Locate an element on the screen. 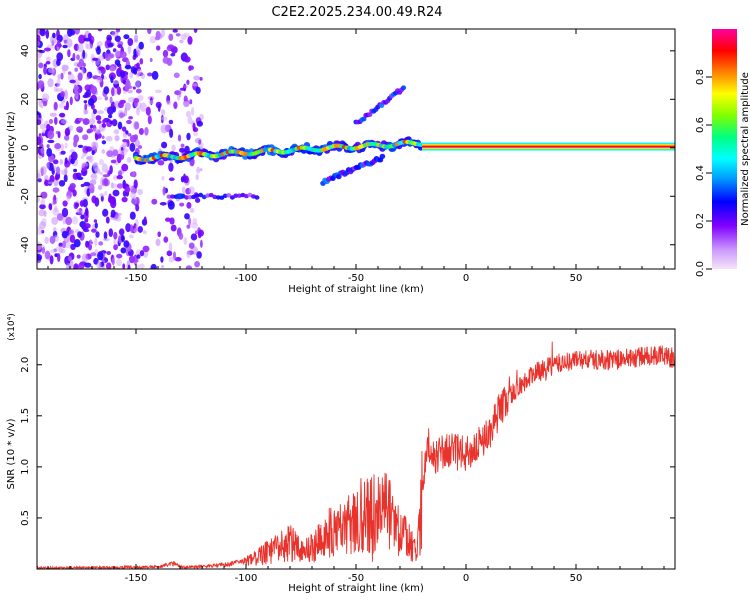  spectrogram-xlabel: Height of straight line (km) is located at coordinates (356, 289).